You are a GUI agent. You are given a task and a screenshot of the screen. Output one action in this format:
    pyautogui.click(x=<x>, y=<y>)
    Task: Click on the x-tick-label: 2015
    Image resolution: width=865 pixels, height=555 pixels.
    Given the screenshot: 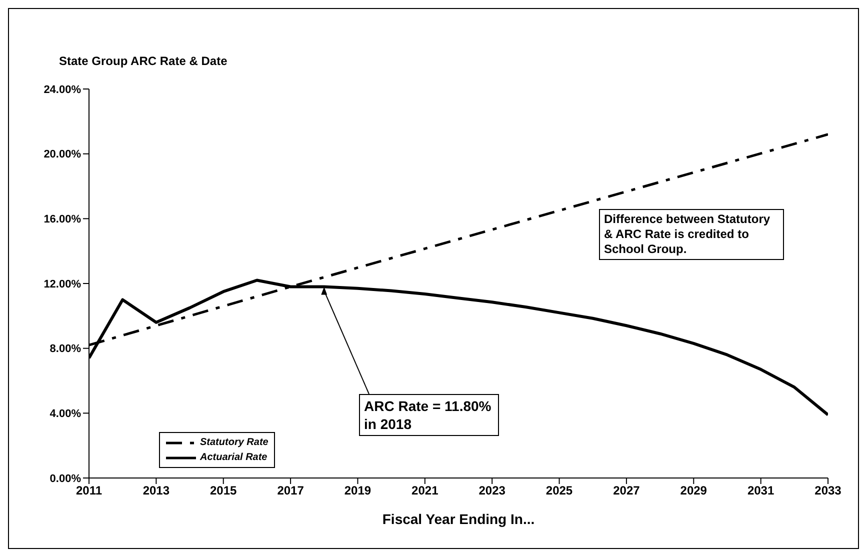 What is the action you would take?
    pyautogui.click(x=224, y=491)
    